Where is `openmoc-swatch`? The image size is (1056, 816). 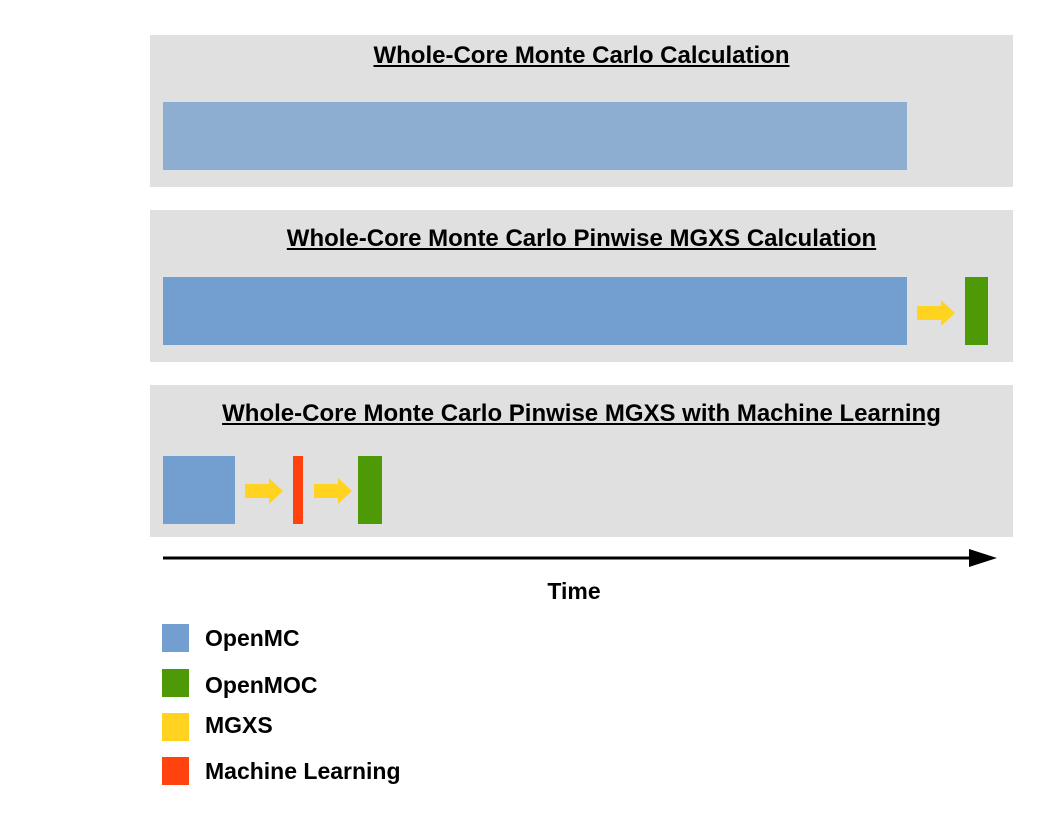
openmoc-swatch is located at coordinates (175, 683).